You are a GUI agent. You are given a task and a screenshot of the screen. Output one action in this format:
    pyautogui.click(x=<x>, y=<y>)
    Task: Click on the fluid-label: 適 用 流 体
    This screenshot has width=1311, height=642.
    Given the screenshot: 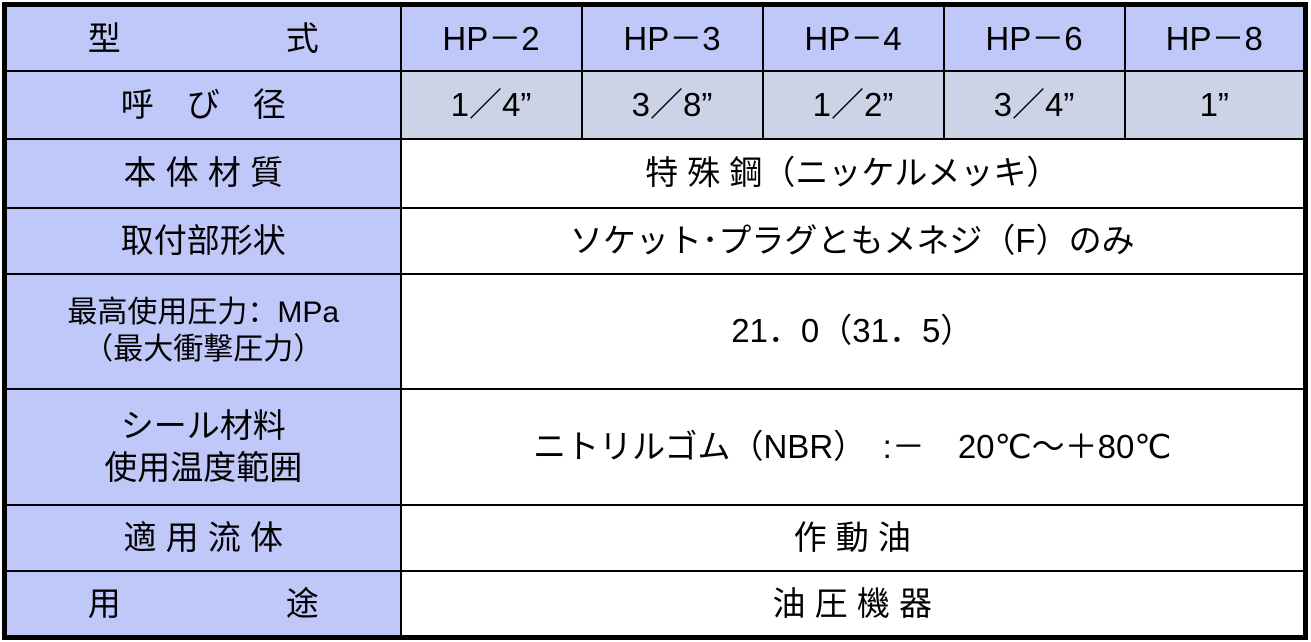 What is the action you would take?
    pyautogui.click(x=202, y=537)
    